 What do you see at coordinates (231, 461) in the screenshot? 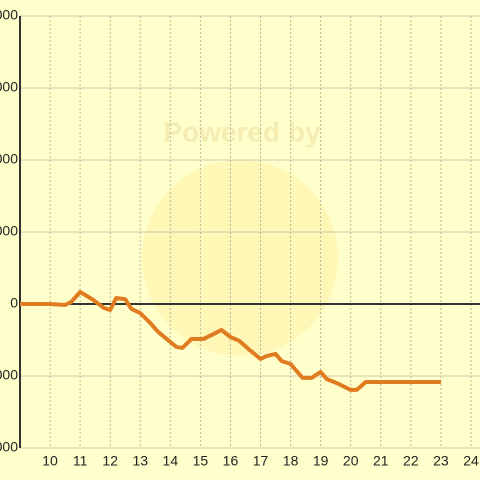
I see `x-tick-label: 16` at bounding box center [231, 461].